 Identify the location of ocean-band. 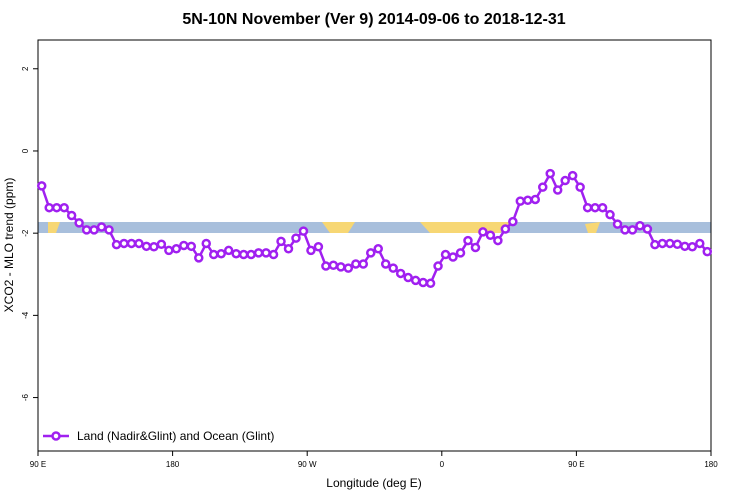
(374, 227).